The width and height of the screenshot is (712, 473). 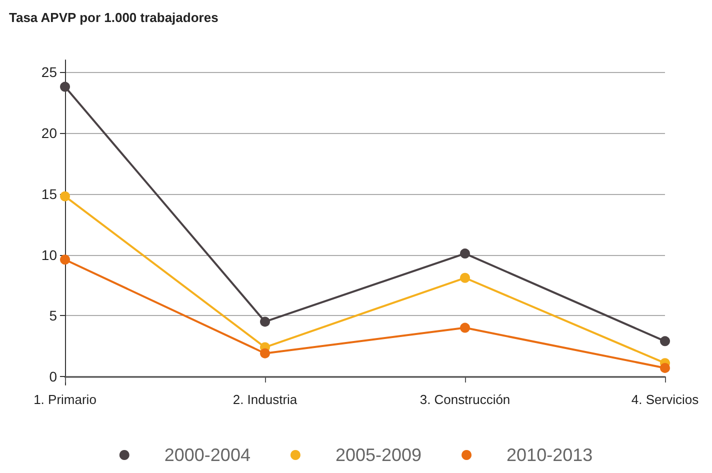 I want to click on chart-title: Tasa APVP por 1.000 trabajadores, so click(x=113, y=17).